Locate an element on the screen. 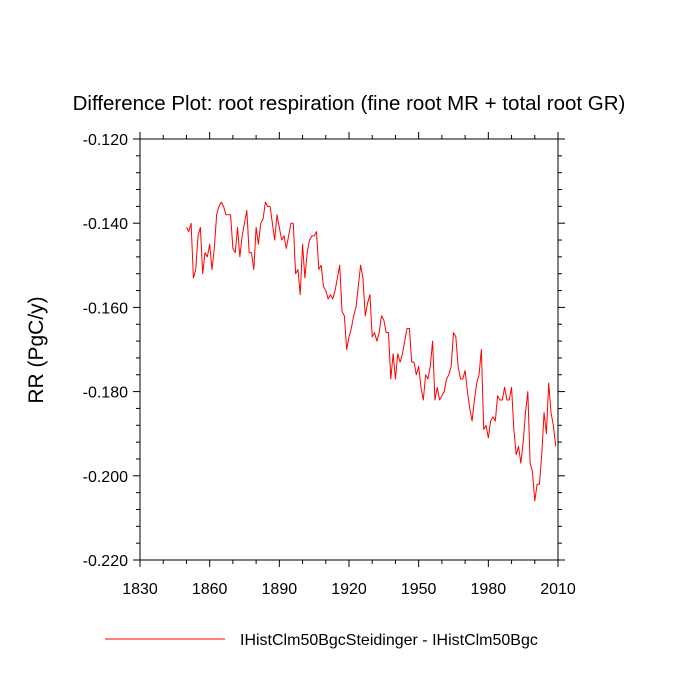 This screenshot has height=700, width=700. legend-label: IHistClm50BgcSteidinger - IHistClm50Bgc is located at coordinates (389, 640).